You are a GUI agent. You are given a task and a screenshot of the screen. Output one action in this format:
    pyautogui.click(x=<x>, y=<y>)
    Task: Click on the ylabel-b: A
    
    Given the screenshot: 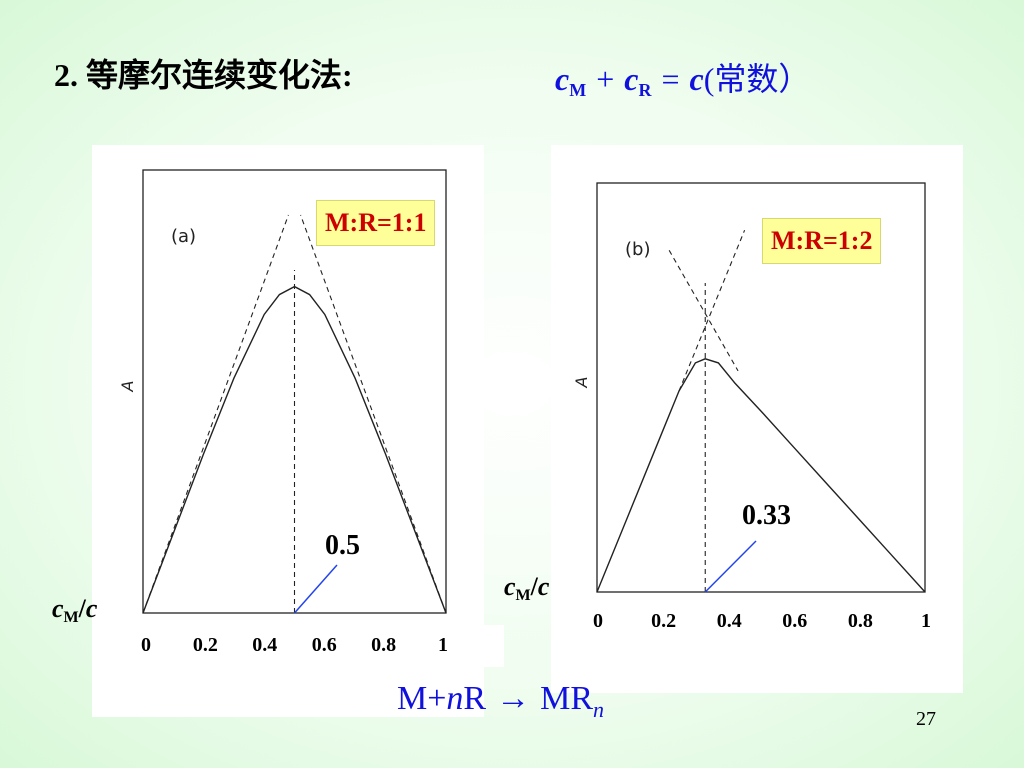 What is the action you would take?
    pyautogui.click(x=581, y=383)
    